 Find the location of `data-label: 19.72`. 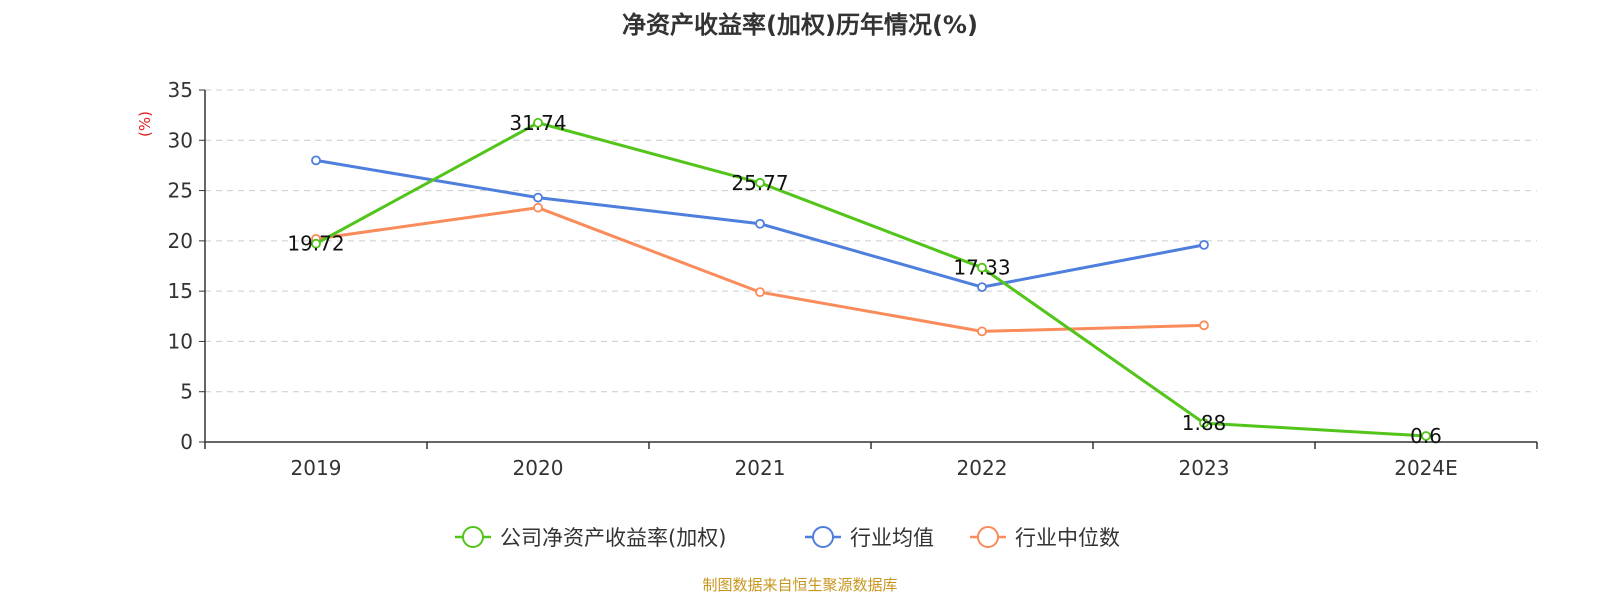

data-label: 19.72 is located at coordinates (315, 244).